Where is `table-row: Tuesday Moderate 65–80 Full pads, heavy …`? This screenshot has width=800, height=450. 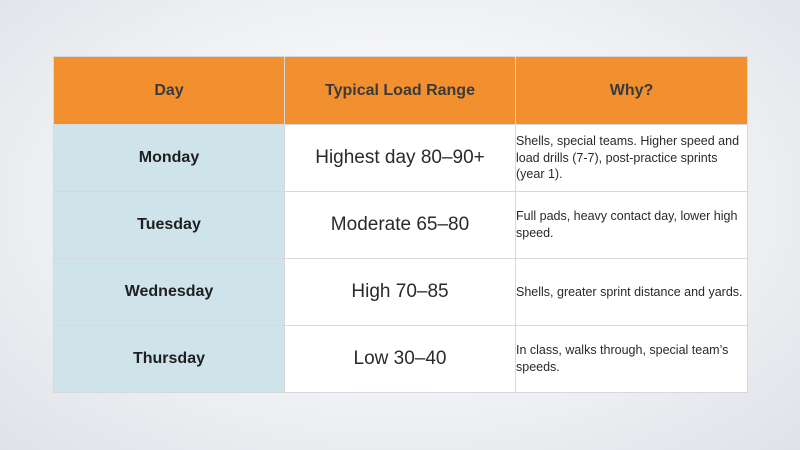
table-row: Tuesday Moderate 65–80 Full pads, heavy … is located at coordinates (400, 225).